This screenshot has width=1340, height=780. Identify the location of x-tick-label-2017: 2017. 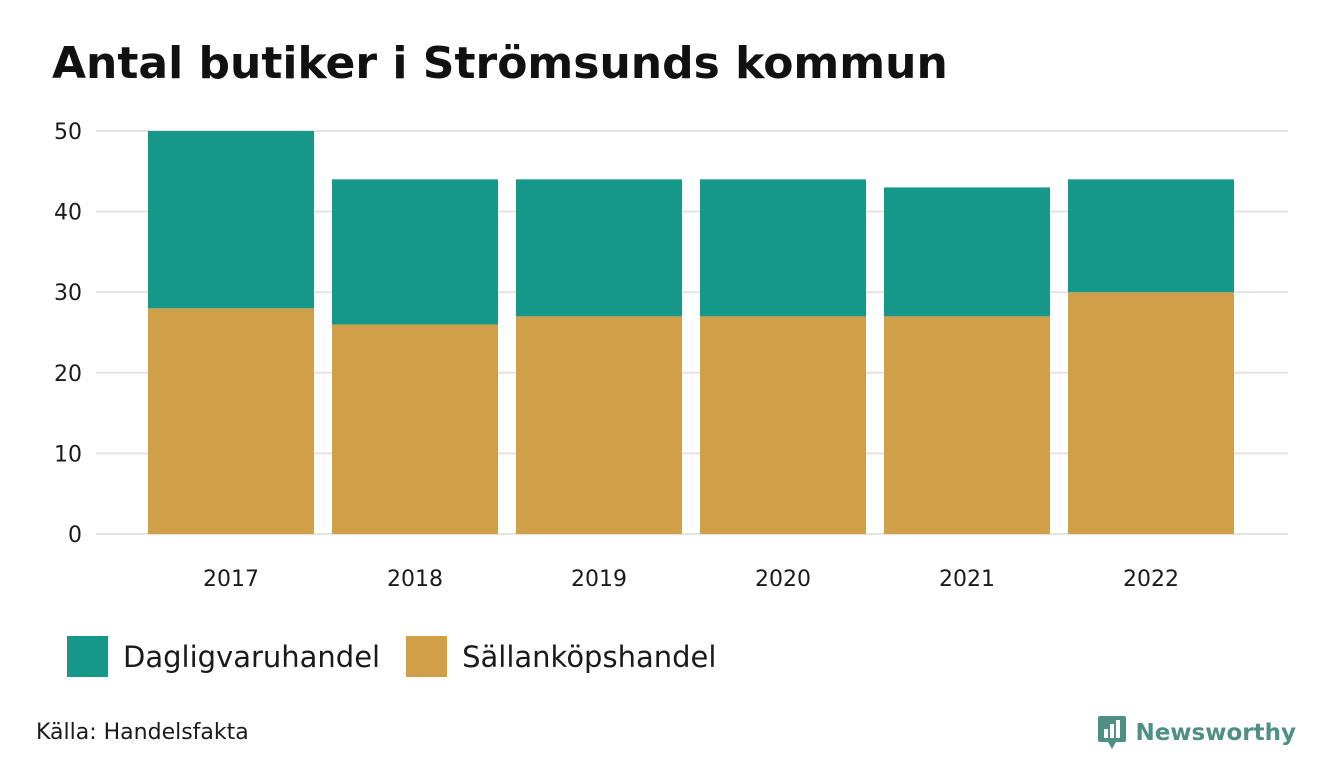
(231, 579).